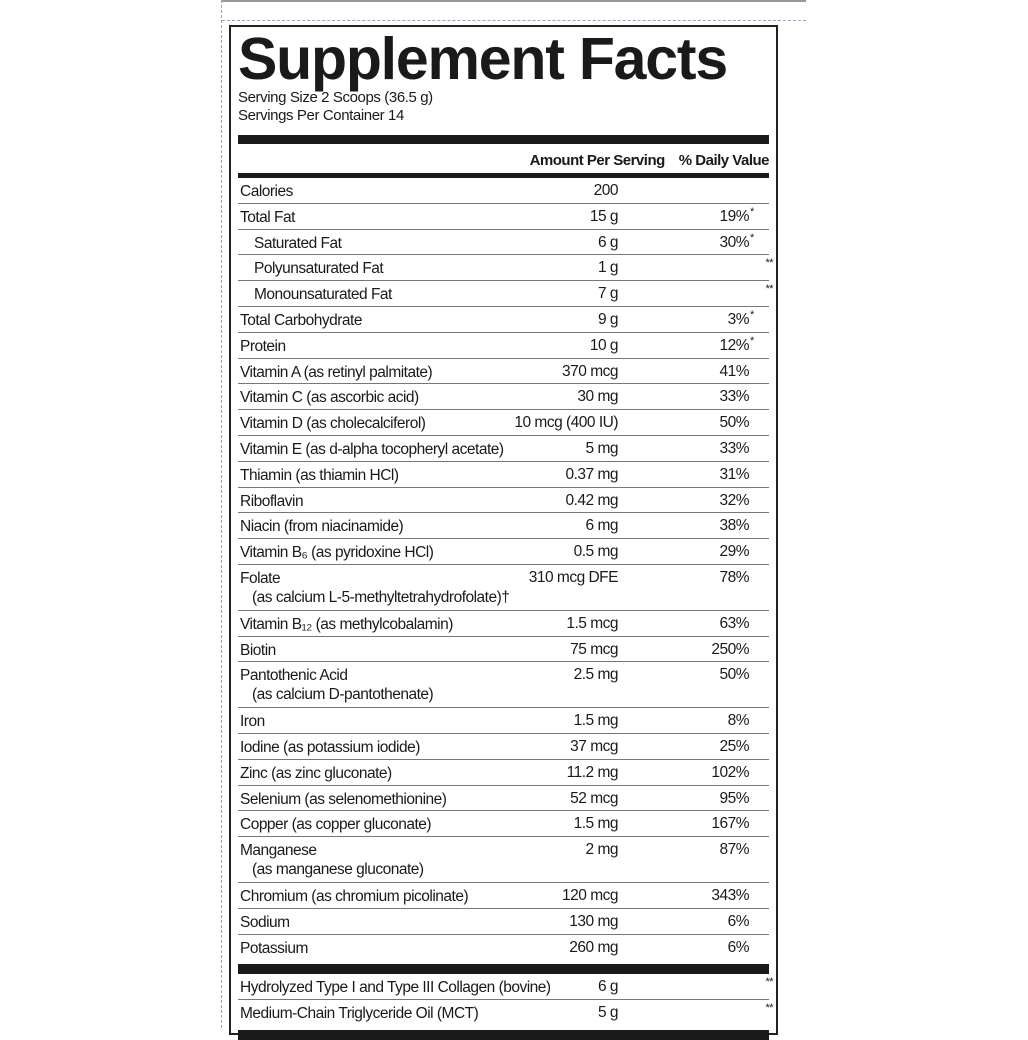  I want to click on daily-value-text: 12%, so click(734, 345).